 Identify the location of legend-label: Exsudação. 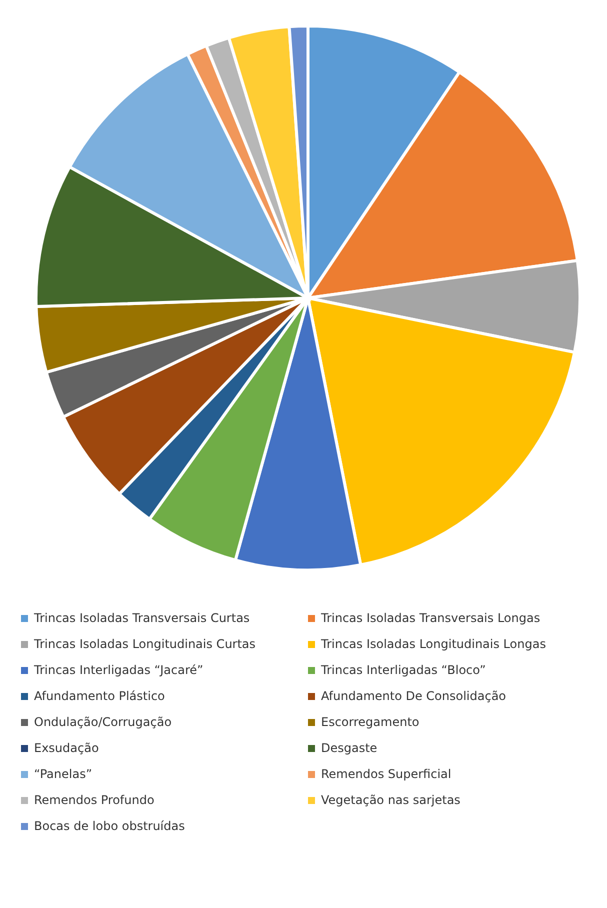
(66, 748).